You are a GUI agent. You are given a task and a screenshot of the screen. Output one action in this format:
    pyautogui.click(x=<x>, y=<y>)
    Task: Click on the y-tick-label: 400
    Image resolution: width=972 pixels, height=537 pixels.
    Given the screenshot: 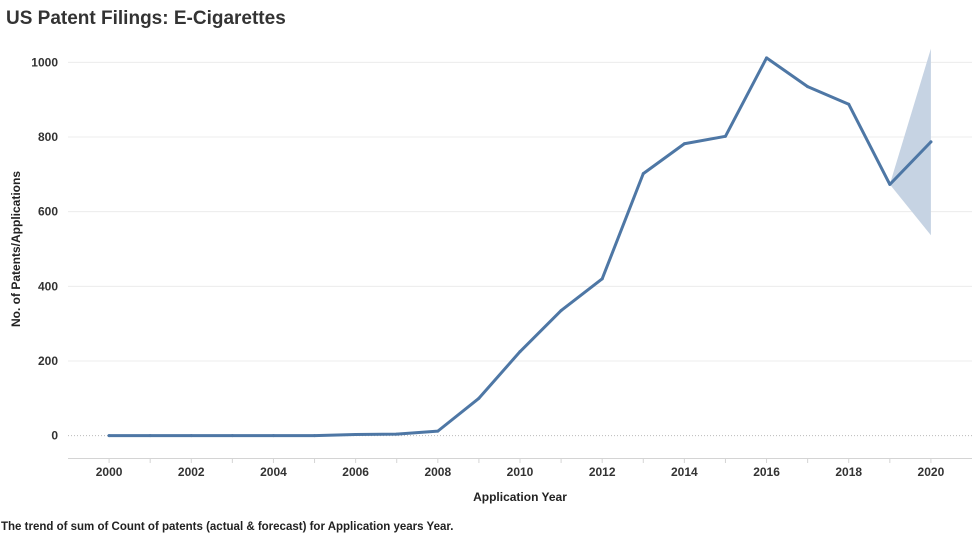 What is the action you would take?
    pyautogui.click(x=48, y=286)
    